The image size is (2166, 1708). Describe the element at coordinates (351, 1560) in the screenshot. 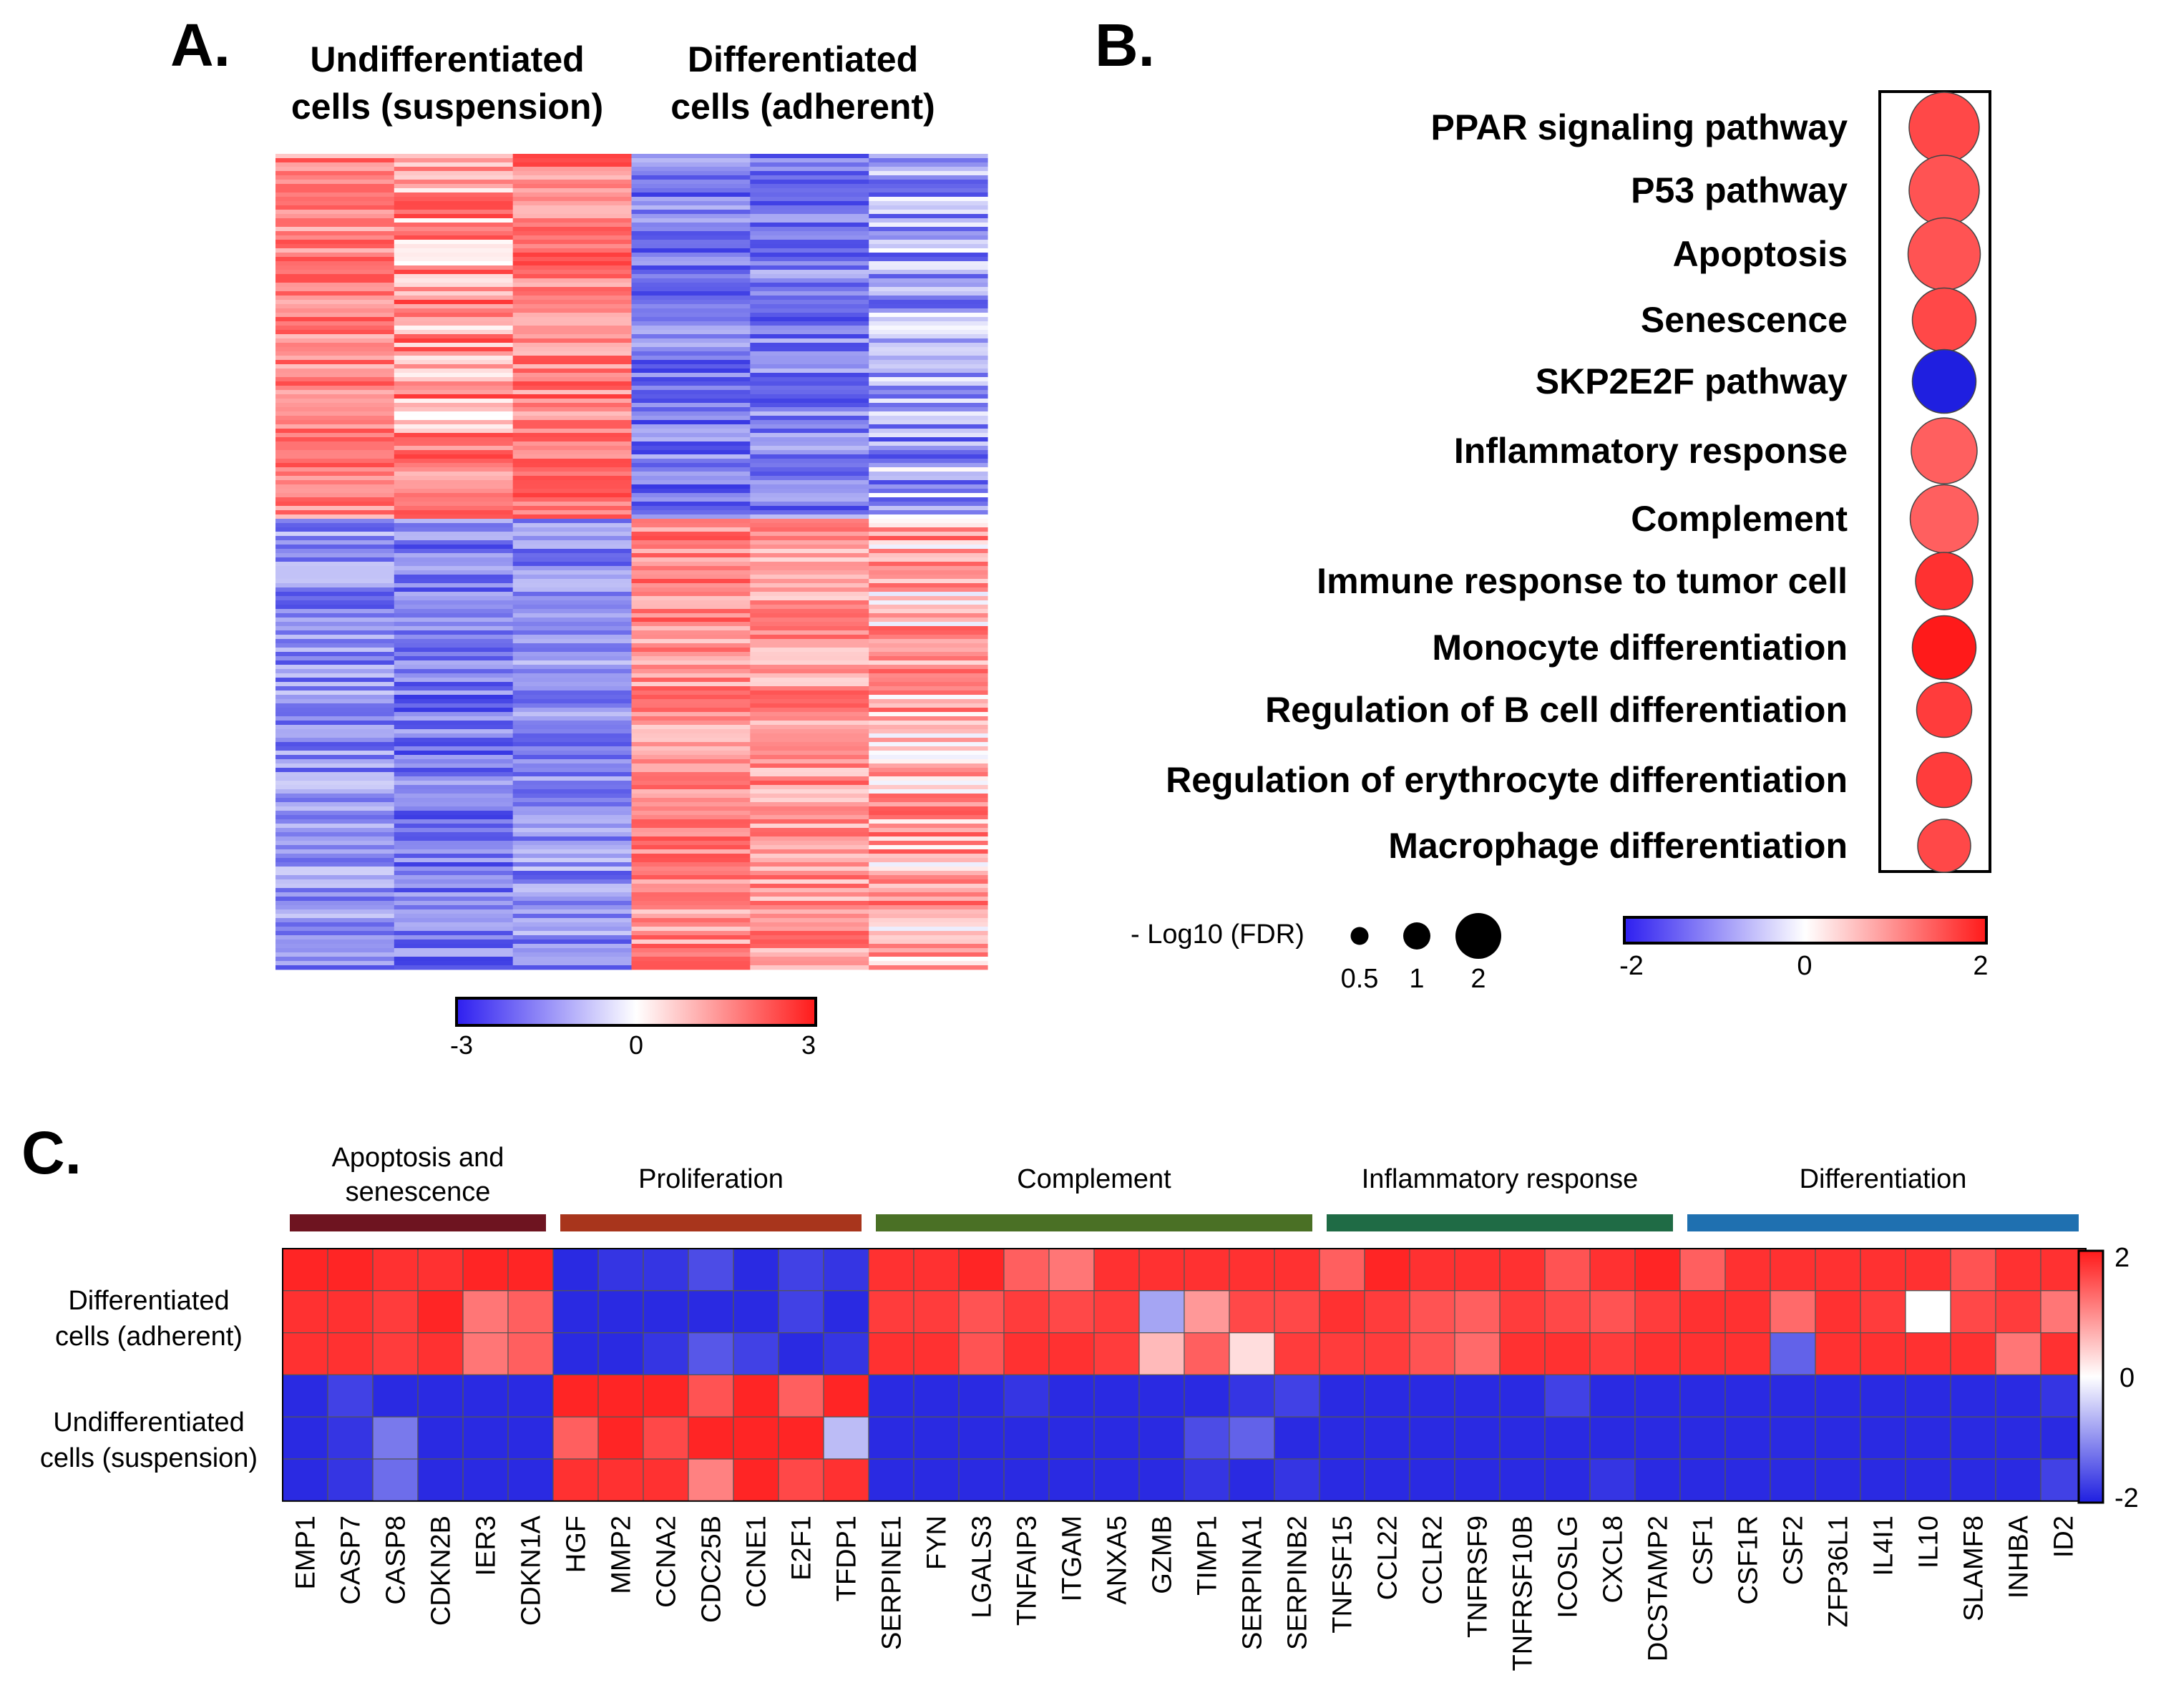

I see `gene-label: CASP7` at that location.